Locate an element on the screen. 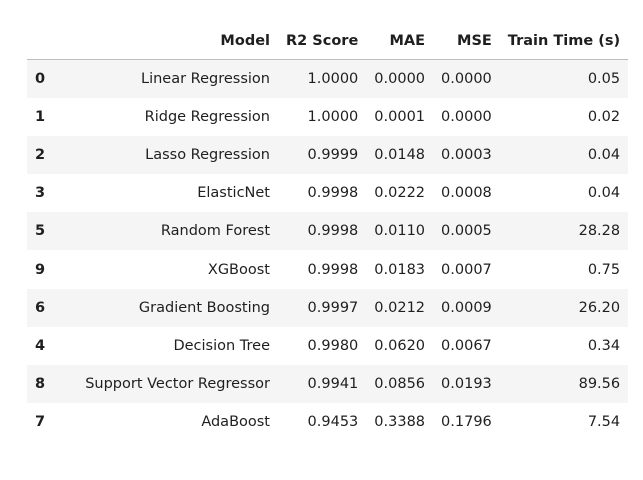  cell-train-time: 0.75 is located at coordinates (604, 269).